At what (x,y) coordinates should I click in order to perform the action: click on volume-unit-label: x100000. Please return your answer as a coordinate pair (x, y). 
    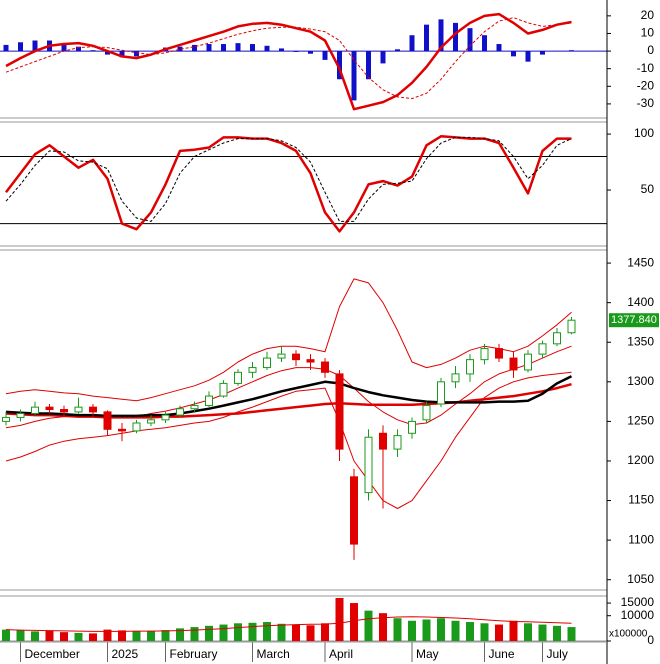
    Looking at the image, I should click on (628, 634).